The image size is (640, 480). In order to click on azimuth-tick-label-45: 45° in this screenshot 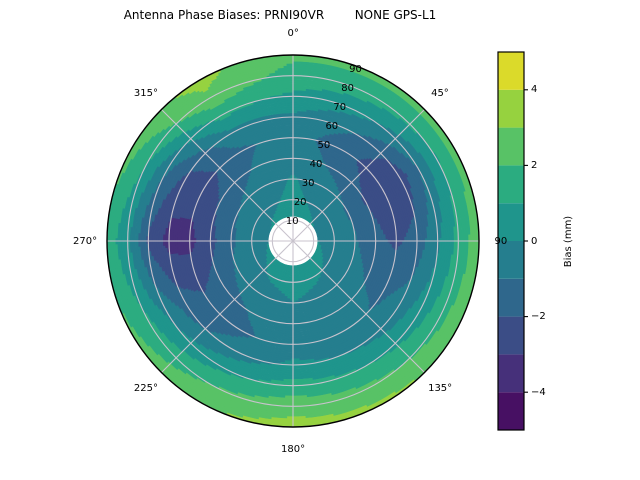, I will do `click(440, 94)`.